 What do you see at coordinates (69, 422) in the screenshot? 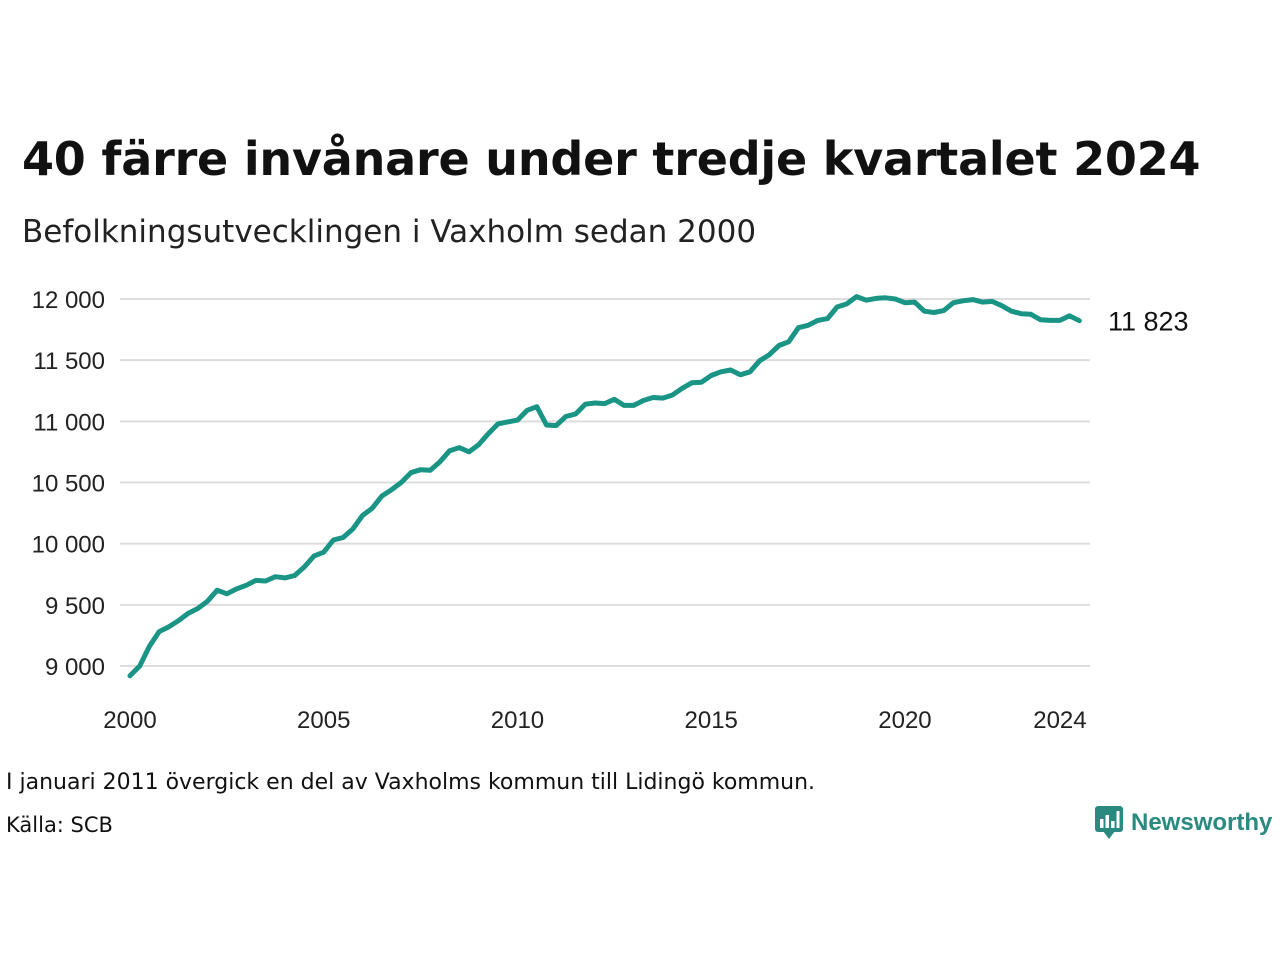
I see `y-tick-label: 11 000` at bounding box center [69, 422].